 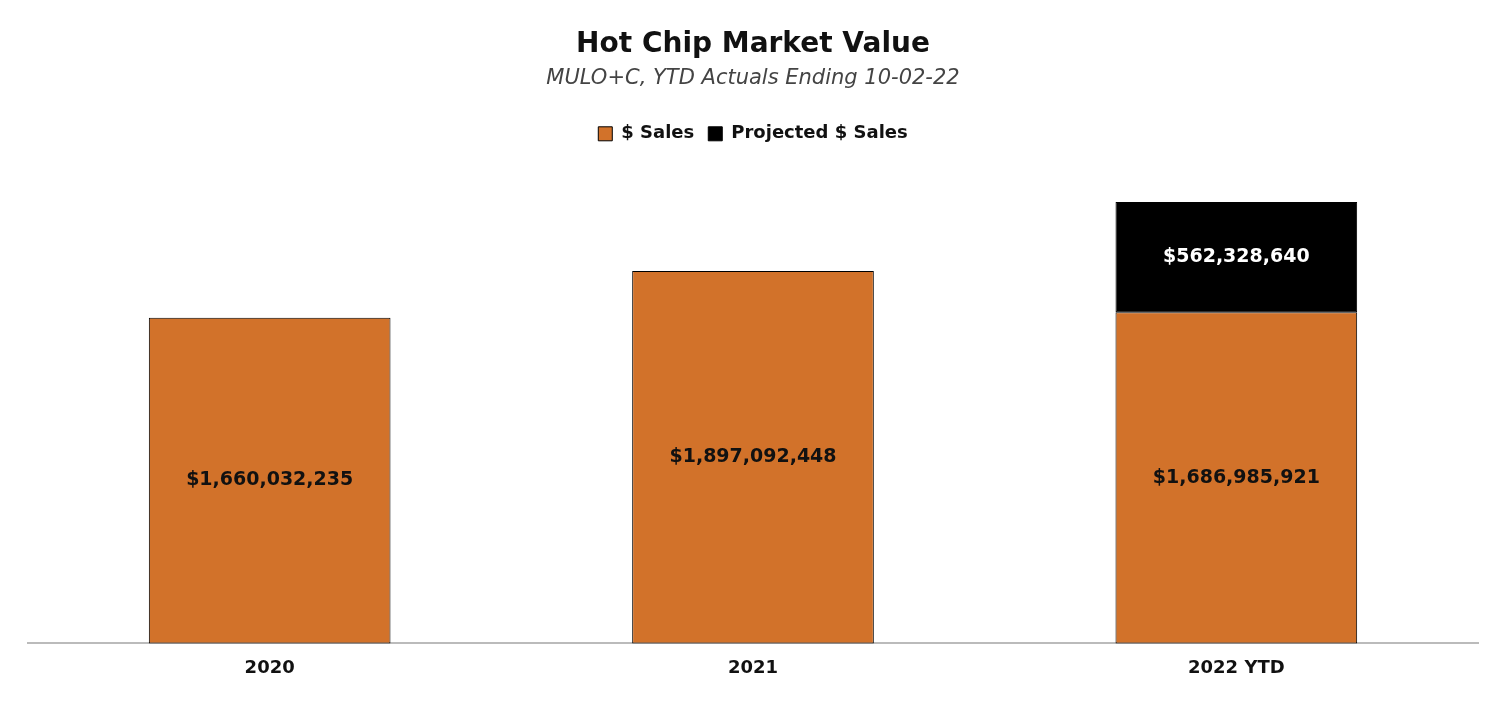 I want to click on chart-subtitle: MULO+C, YTD Actuals Ending 10-02-22, so click(x=753, y=76).